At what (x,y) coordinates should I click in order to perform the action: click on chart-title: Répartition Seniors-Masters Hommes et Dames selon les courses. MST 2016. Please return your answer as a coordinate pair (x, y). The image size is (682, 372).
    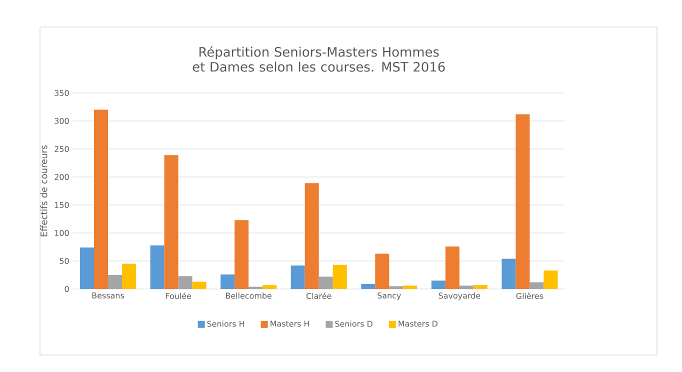
    Looking at the image, I should click on (318, 59).